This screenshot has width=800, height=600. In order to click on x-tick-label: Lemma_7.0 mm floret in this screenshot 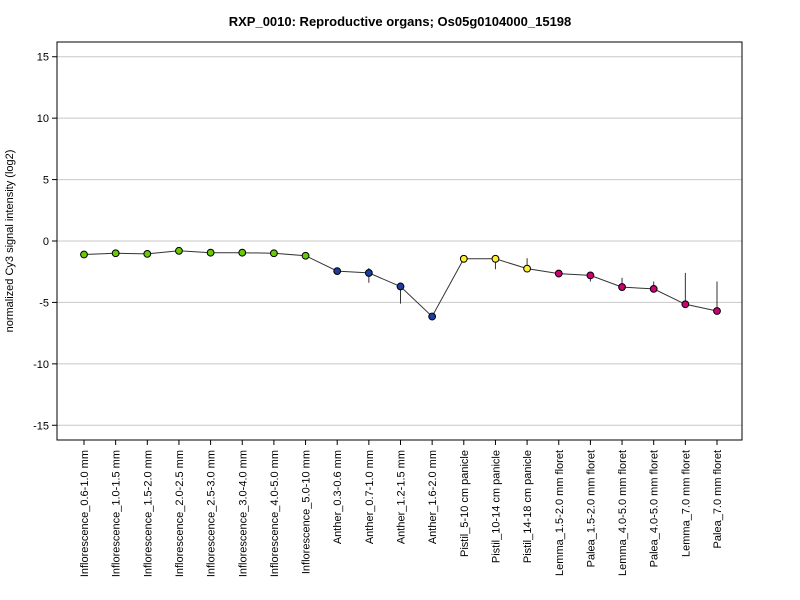, I will do `click(686, 503)`.